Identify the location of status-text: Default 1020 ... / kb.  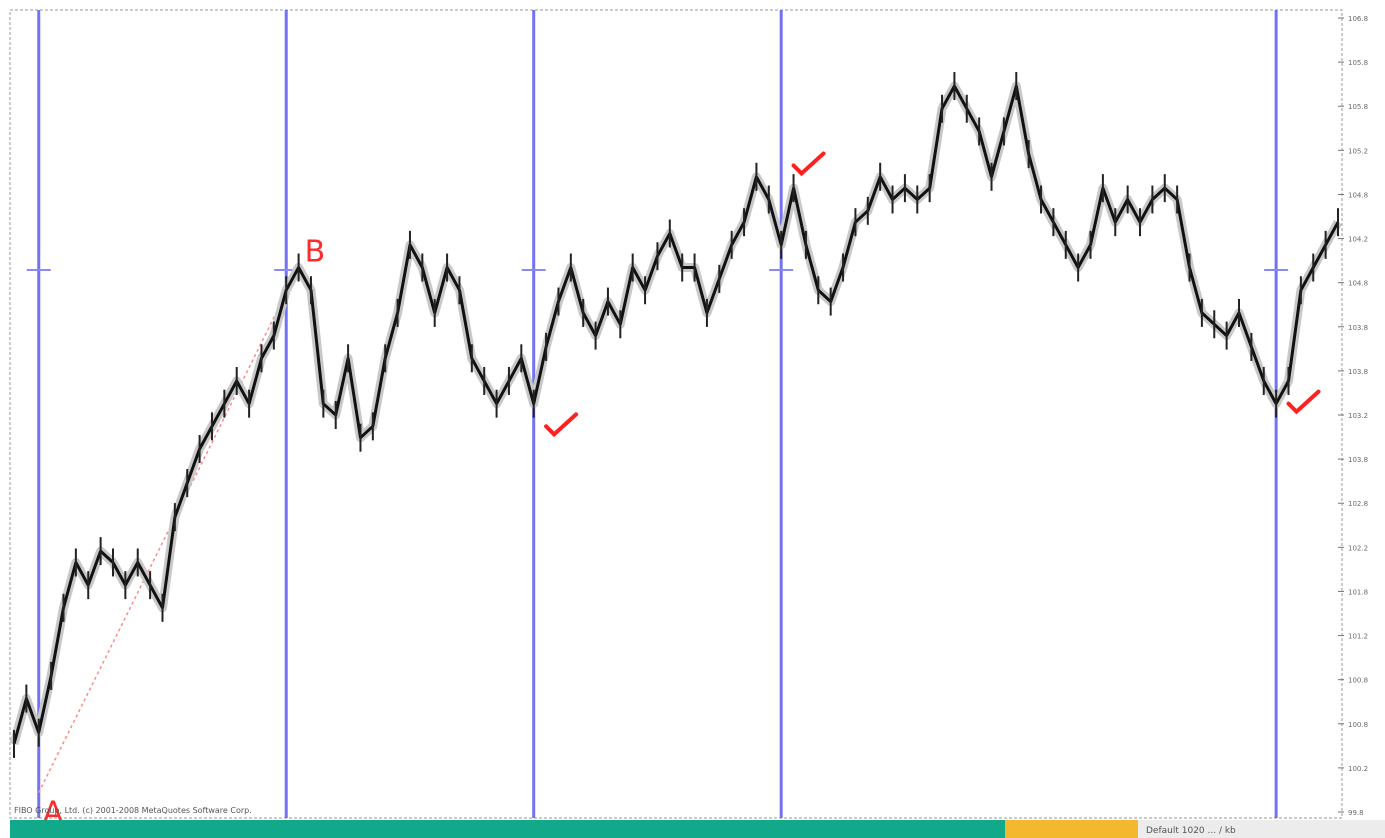
(1191, 831).